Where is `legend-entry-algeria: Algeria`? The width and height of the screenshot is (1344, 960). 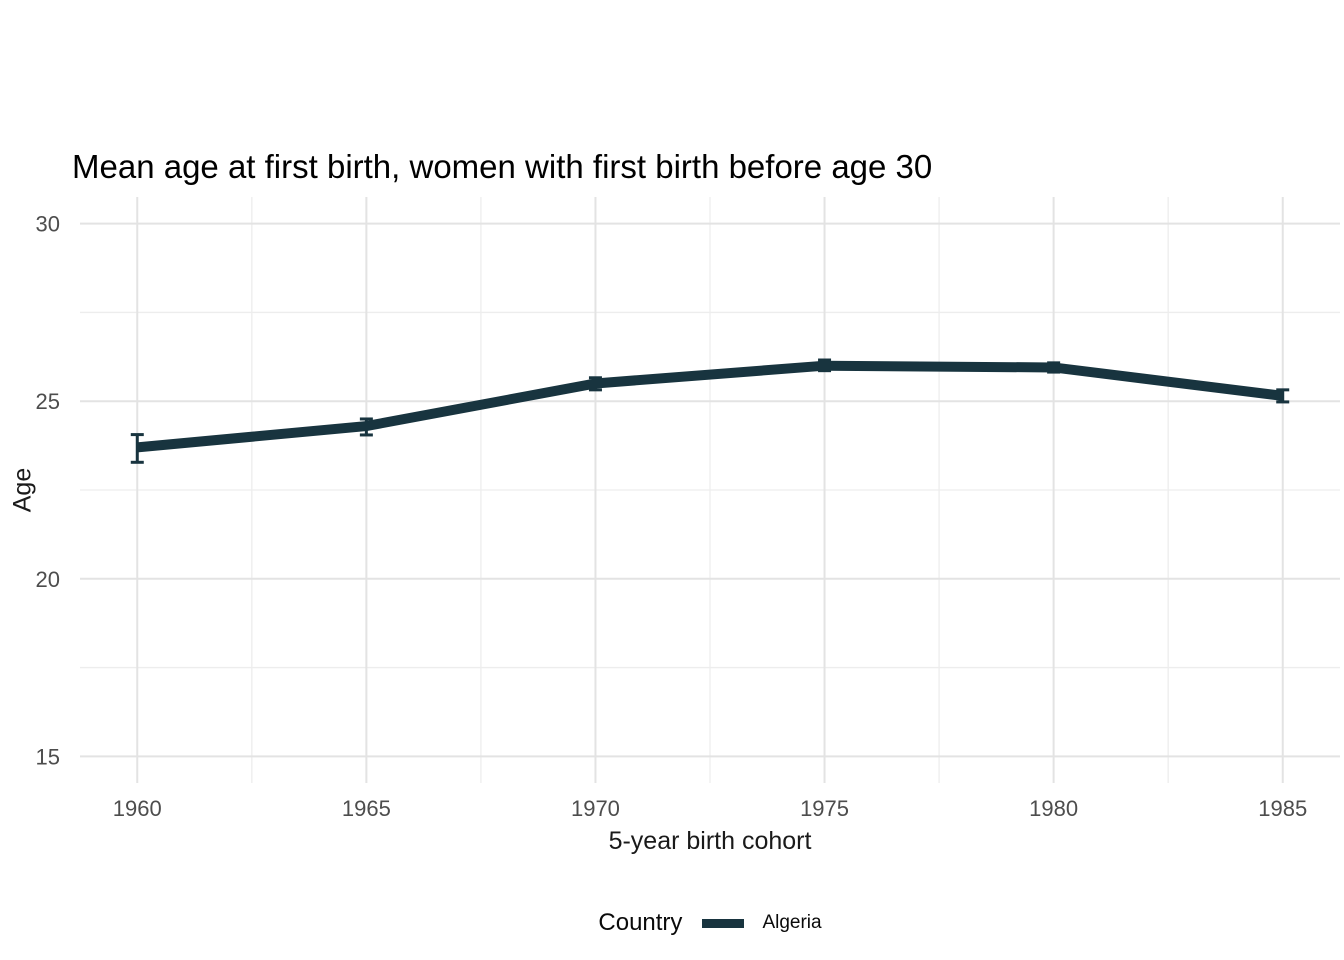 legend-entry-algeria: Algeria is located at coordinates (792, 922).